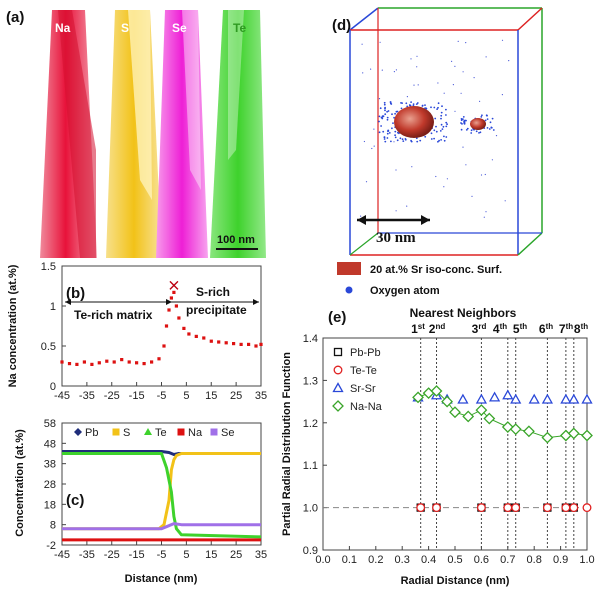 The image size is (600, 591). Describe the element at coordinates (182, 134) in the screenshot. I see `se-reconstruction` at that location.